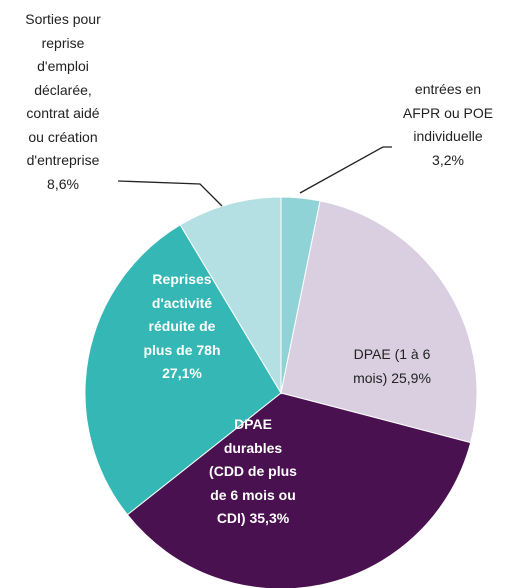 The height and width of the screenshot is (588, 508). I want to click on slice-label: DPAE (1 à 6 mois) 25,9%, so click(392, 366).